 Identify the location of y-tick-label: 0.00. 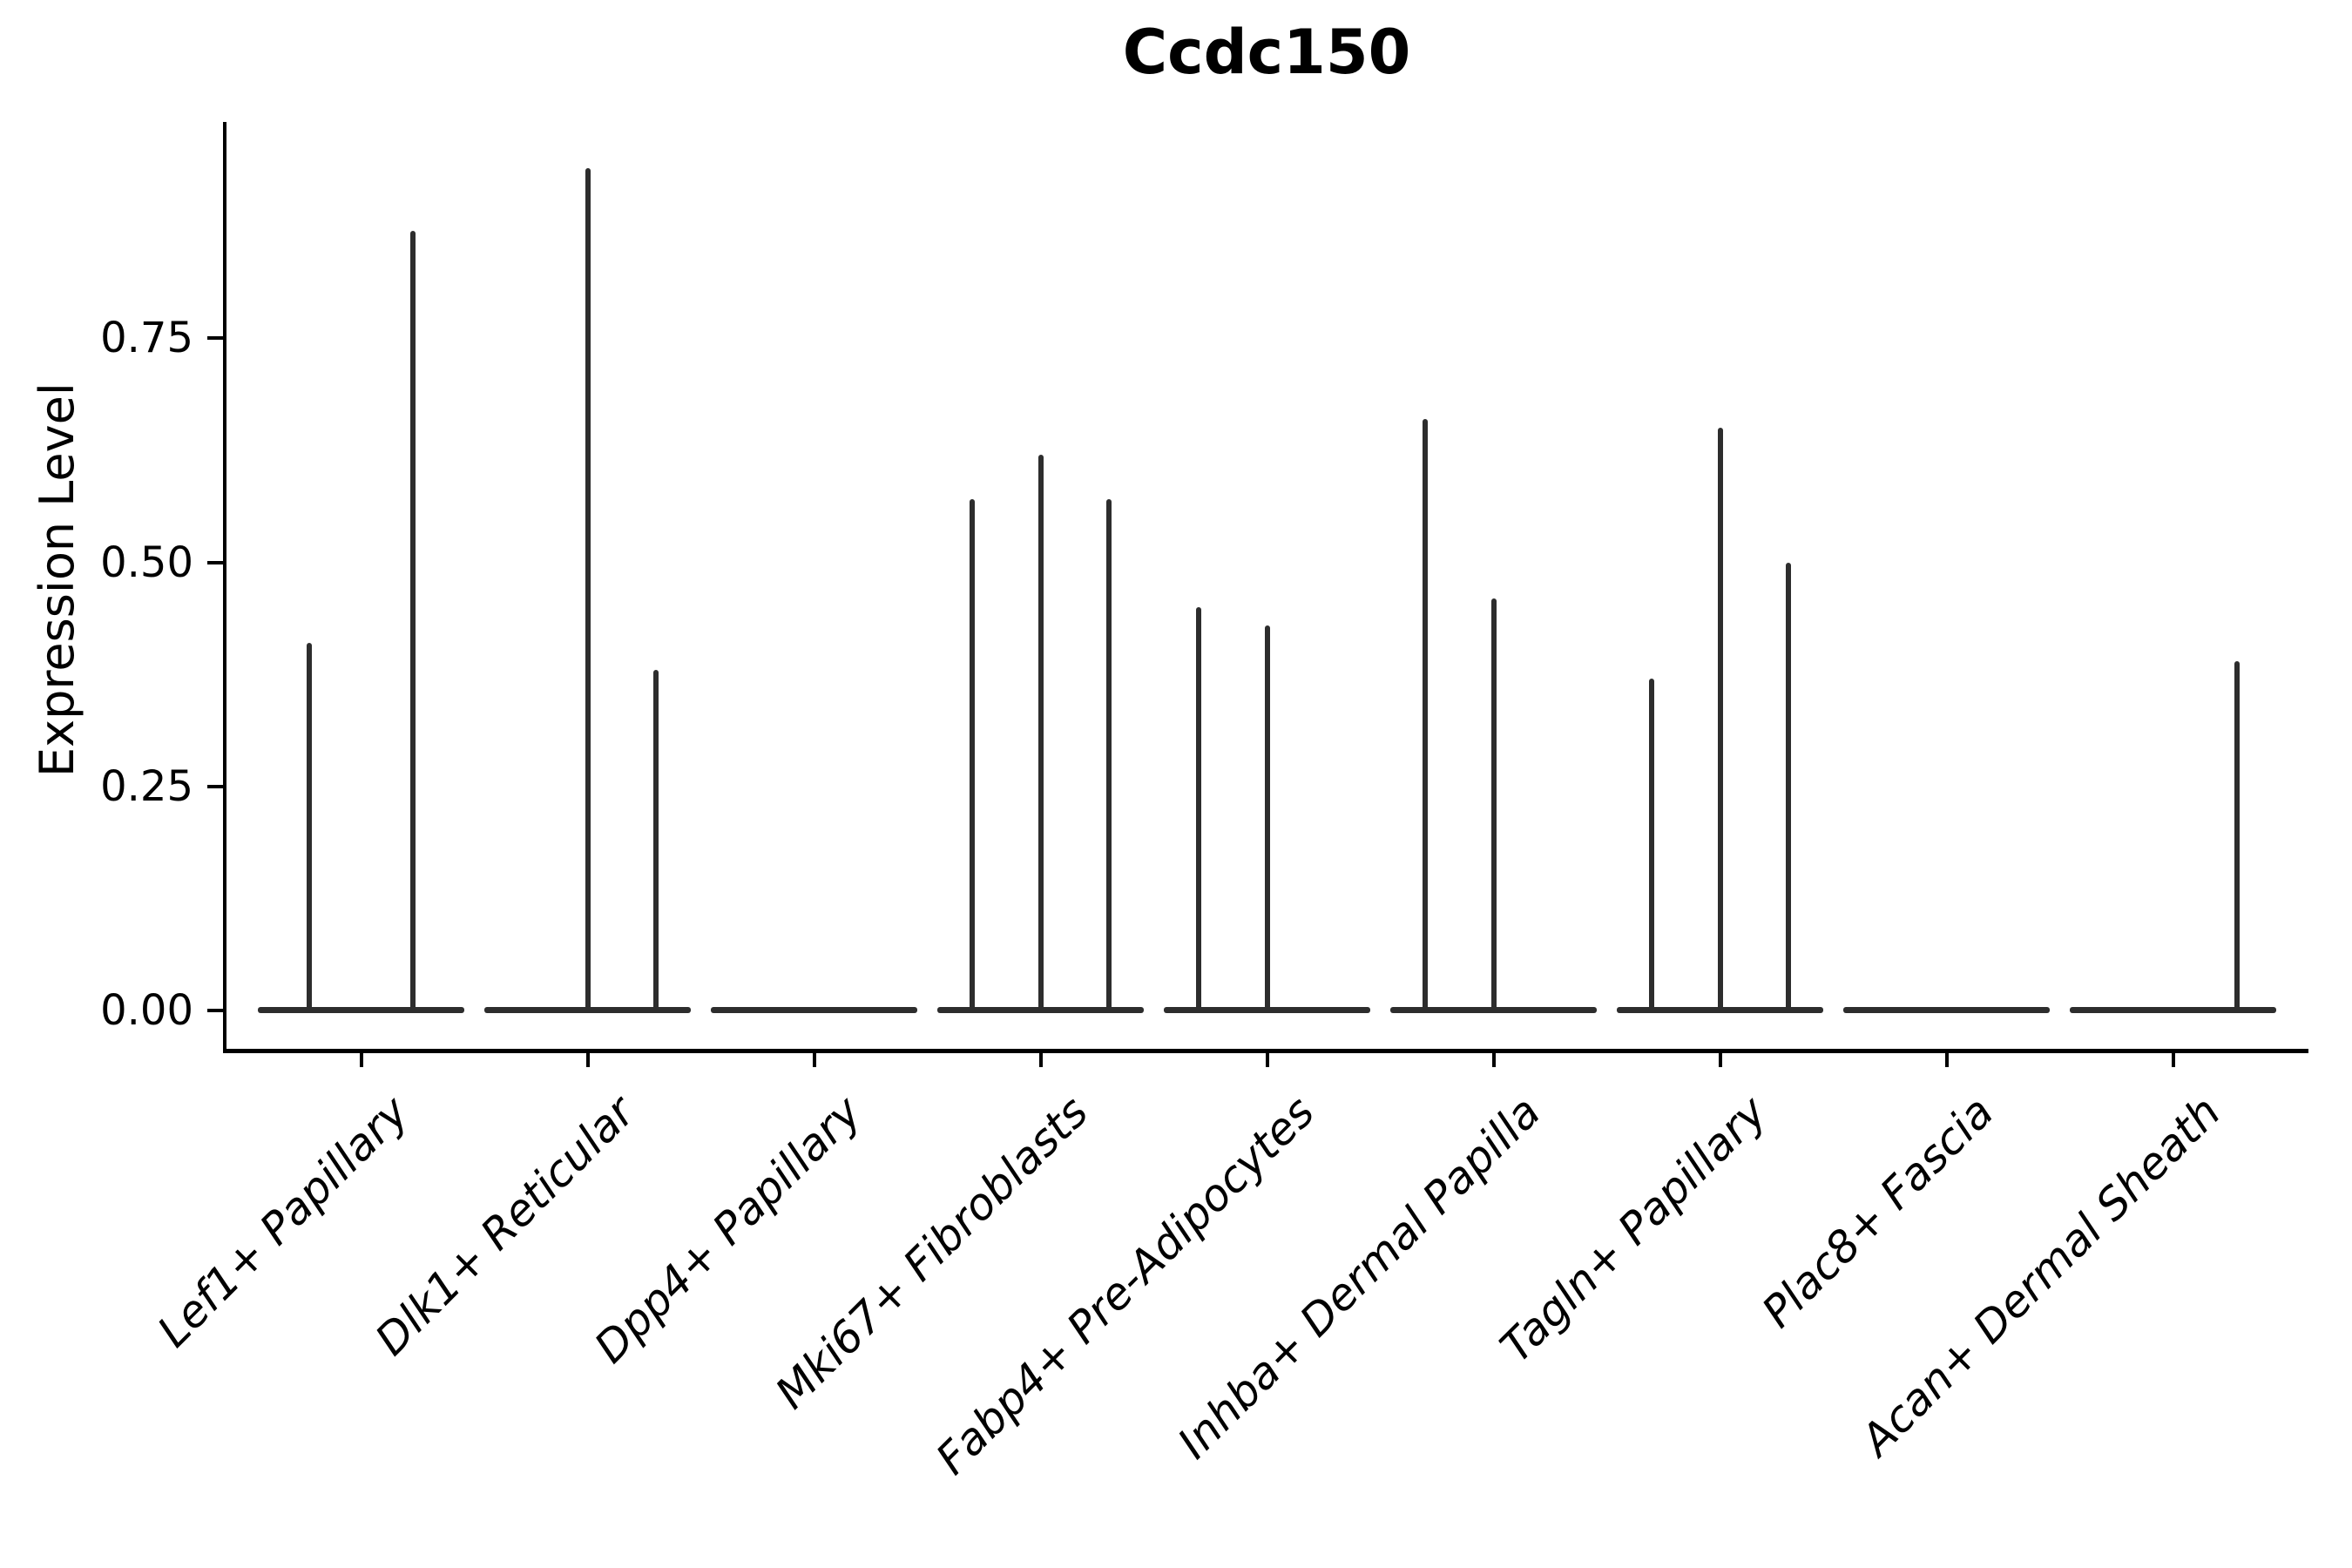
(146, 1011).